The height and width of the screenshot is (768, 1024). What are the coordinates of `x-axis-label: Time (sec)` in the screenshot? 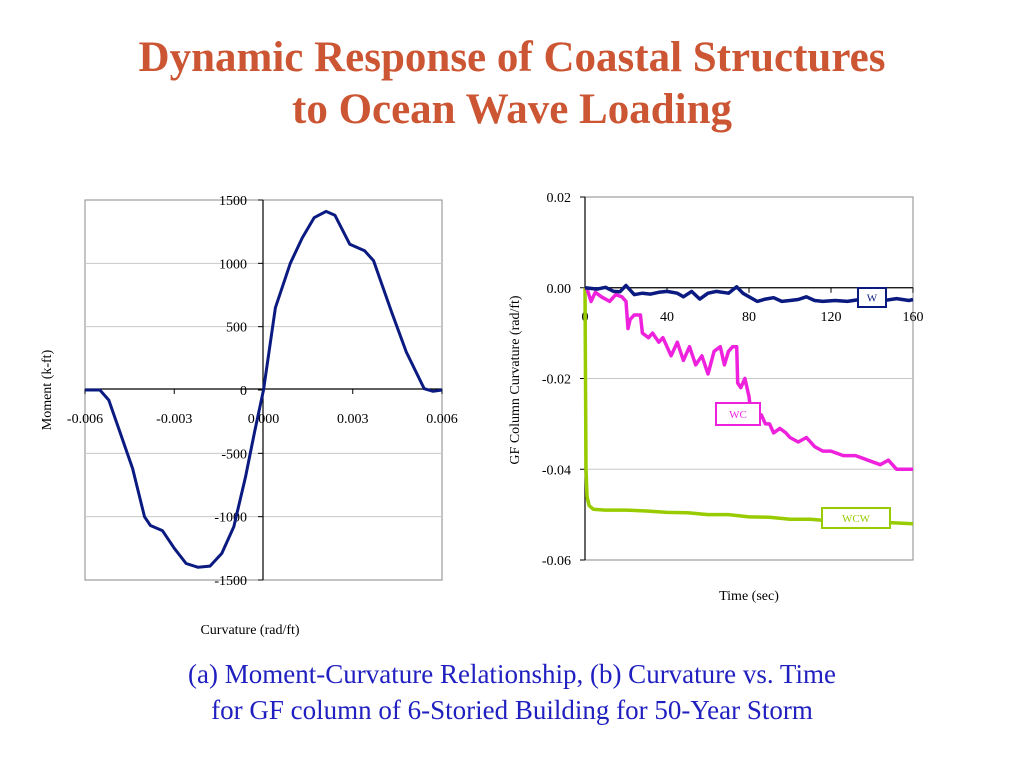 It's located at (749, 596).